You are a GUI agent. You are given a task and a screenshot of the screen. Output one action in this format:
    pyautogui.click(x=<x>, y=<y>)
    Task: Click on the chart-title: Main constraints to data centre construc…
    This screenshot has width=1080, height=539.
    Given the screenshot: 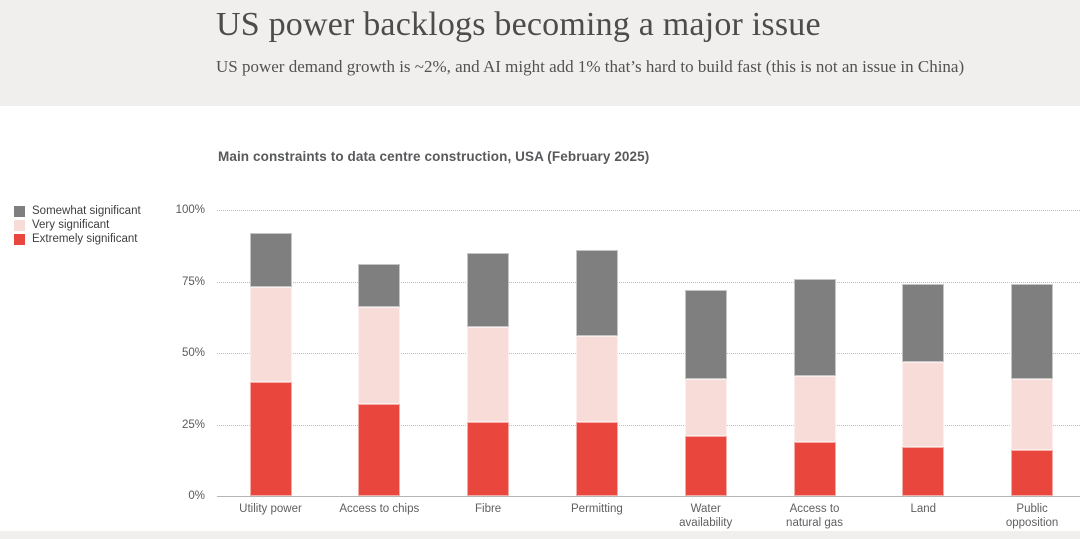 What is the action you would take?
    pyautogui.click(x=434, y=156)
    